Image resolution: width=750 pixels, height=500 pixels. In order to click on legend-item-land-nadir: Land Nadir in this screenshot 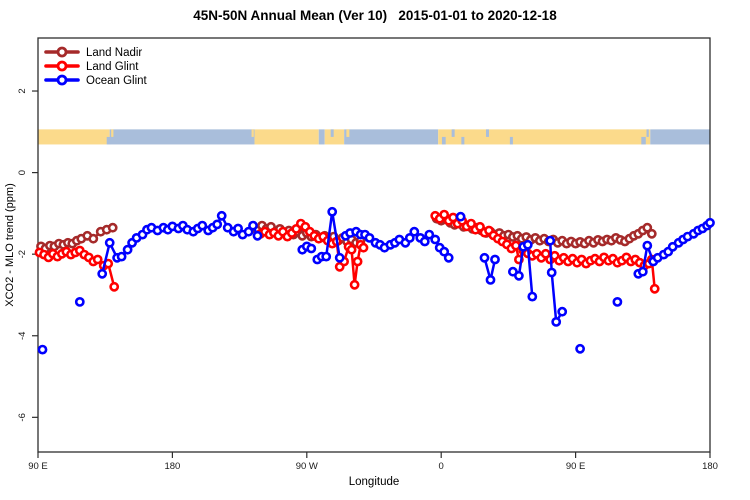, I will do `click(93, 52)`.